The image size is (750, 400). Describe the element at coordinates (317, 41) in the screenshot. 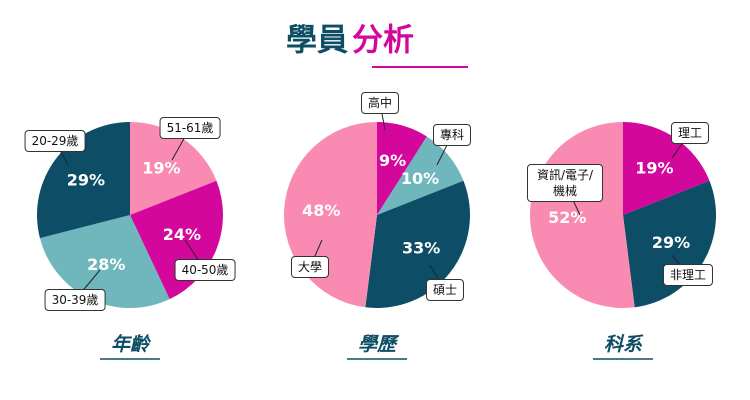

I see `page-title: 學員` at that location.